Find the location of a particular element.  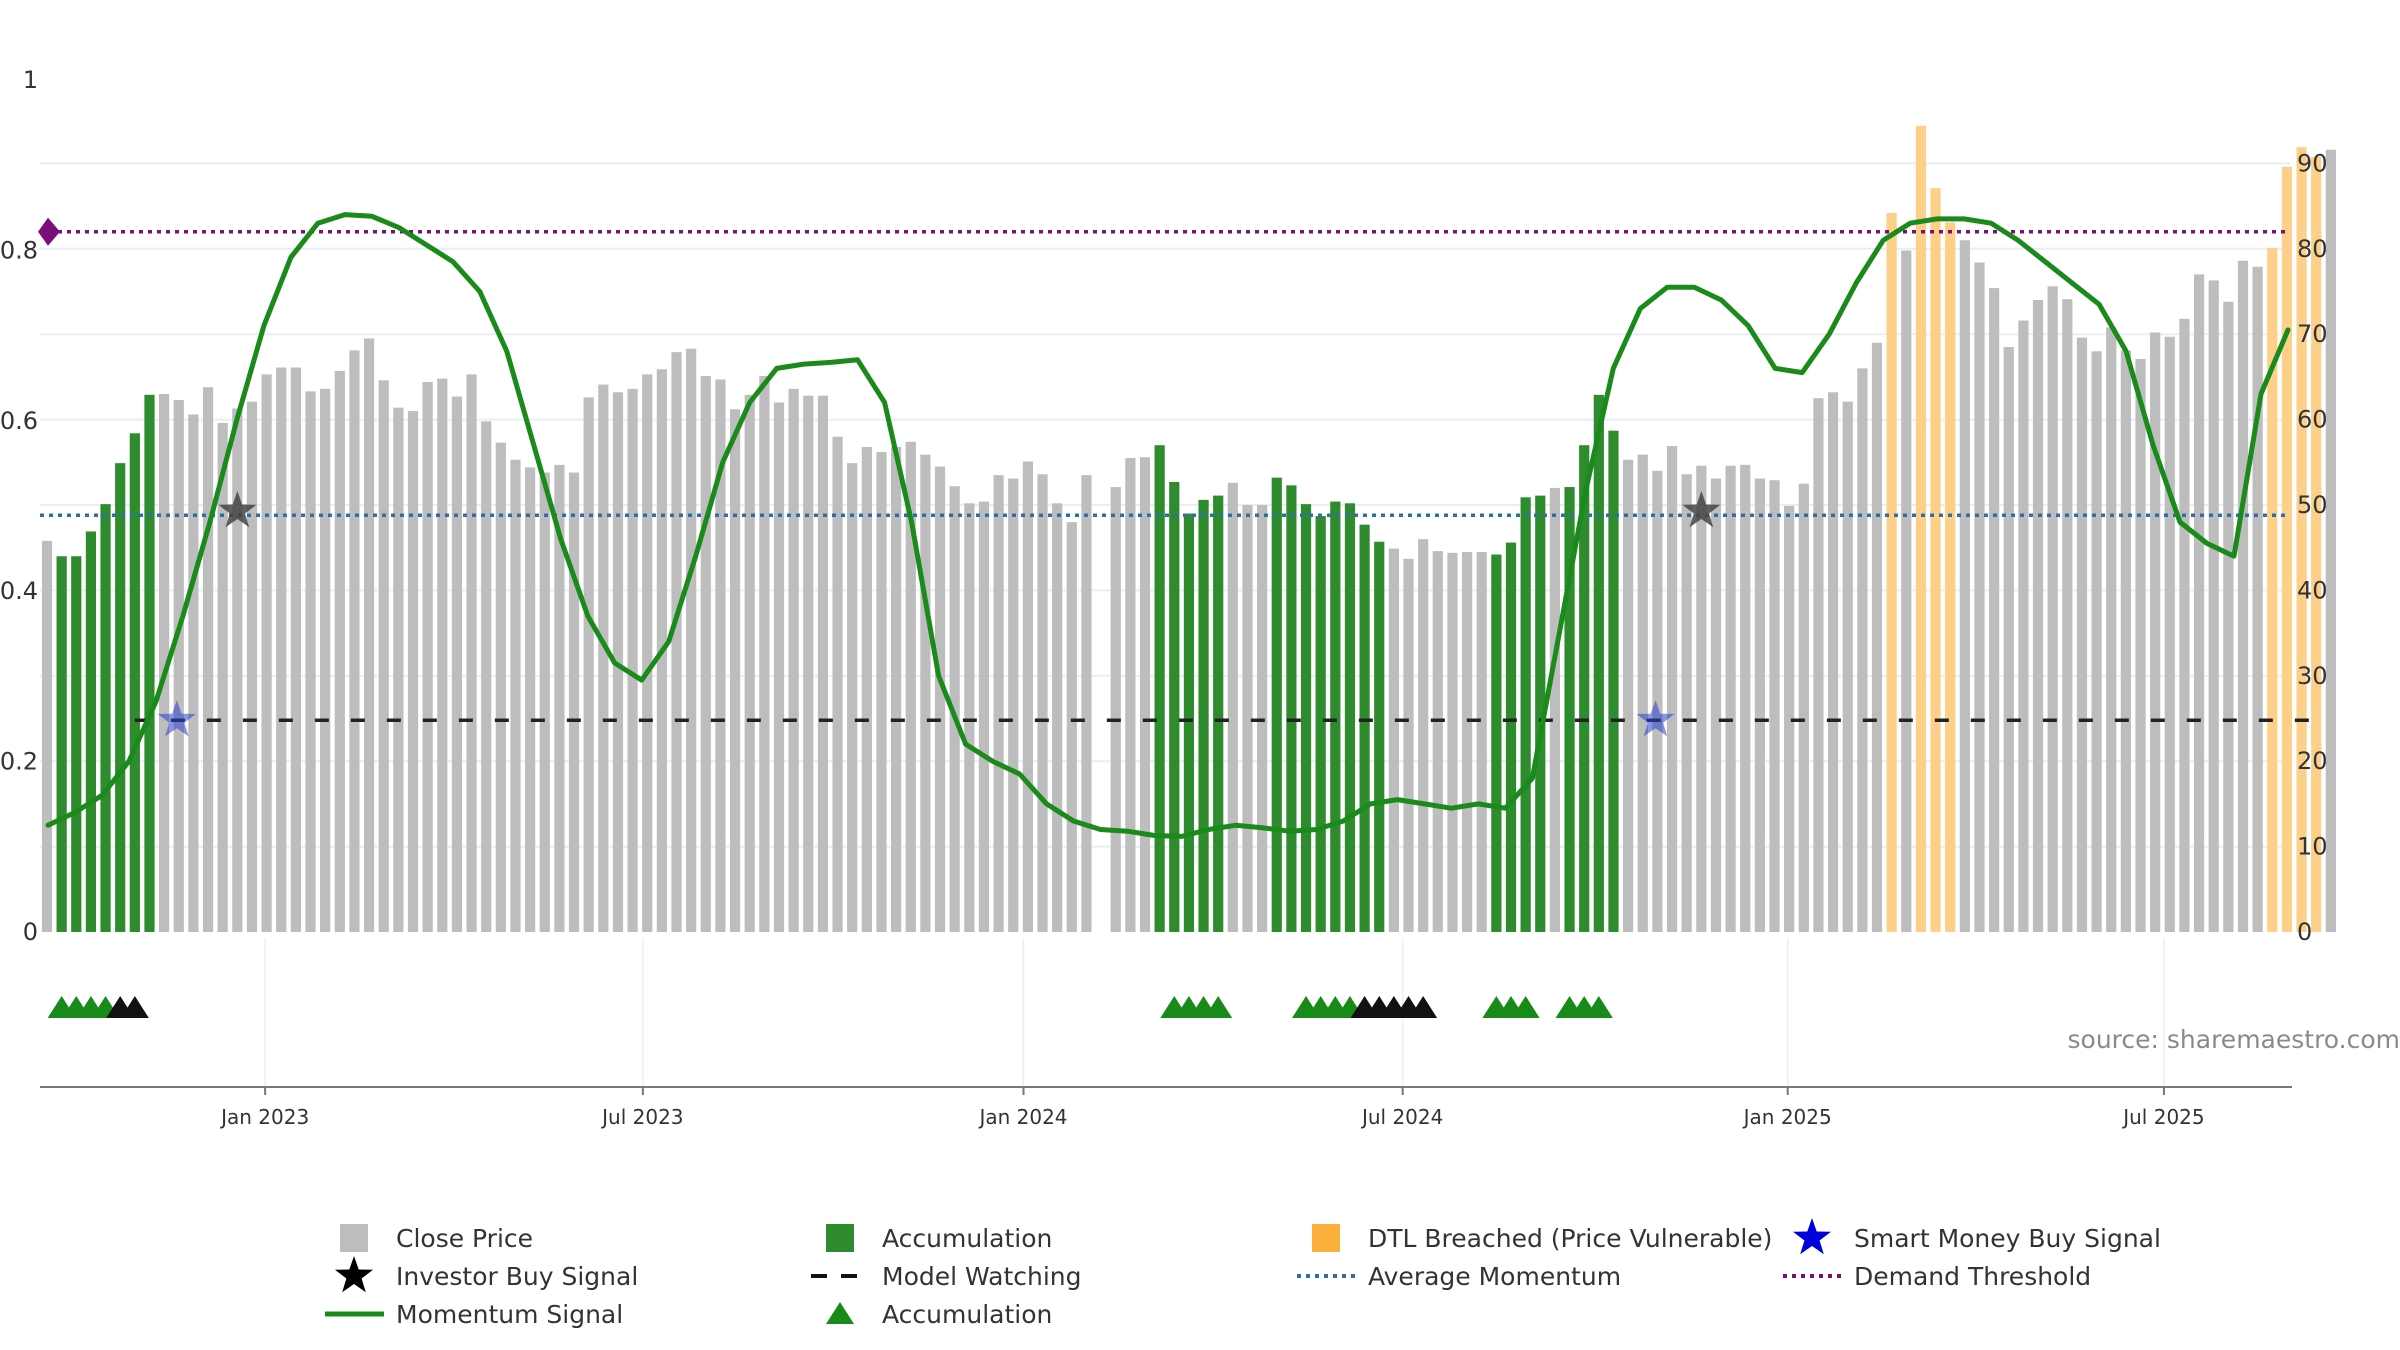

right-axis-tick-label: 90 is located at coordinates (2312, 163).